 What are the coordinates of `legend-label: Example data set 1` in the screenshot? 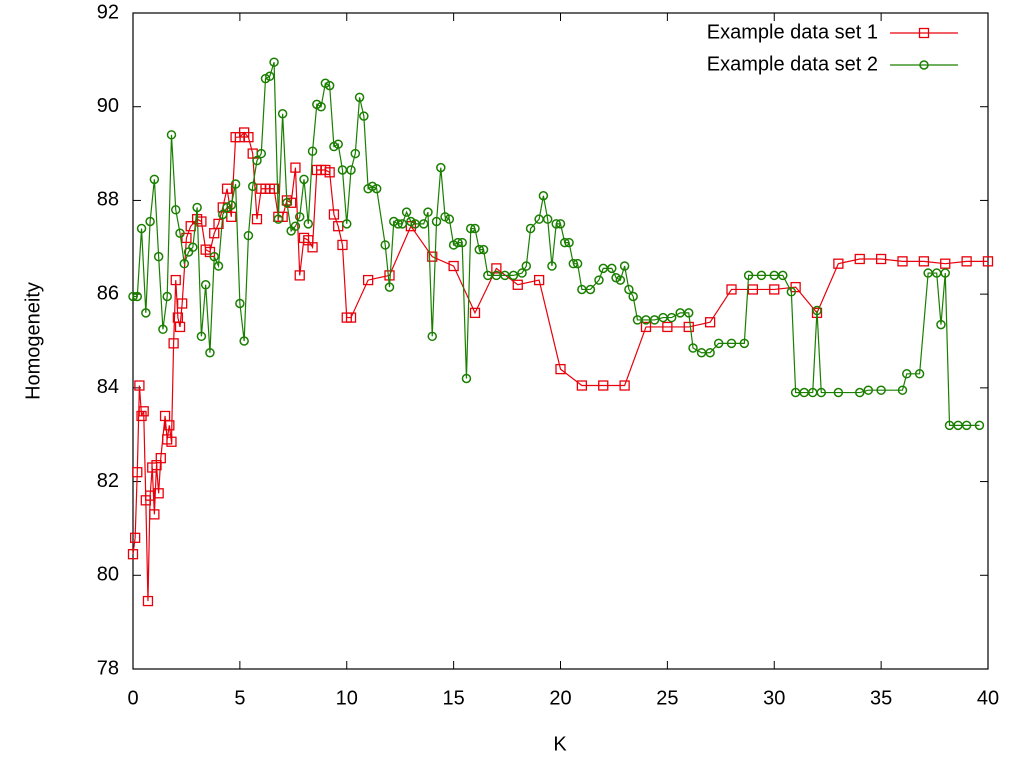 It's located at (792, 32).